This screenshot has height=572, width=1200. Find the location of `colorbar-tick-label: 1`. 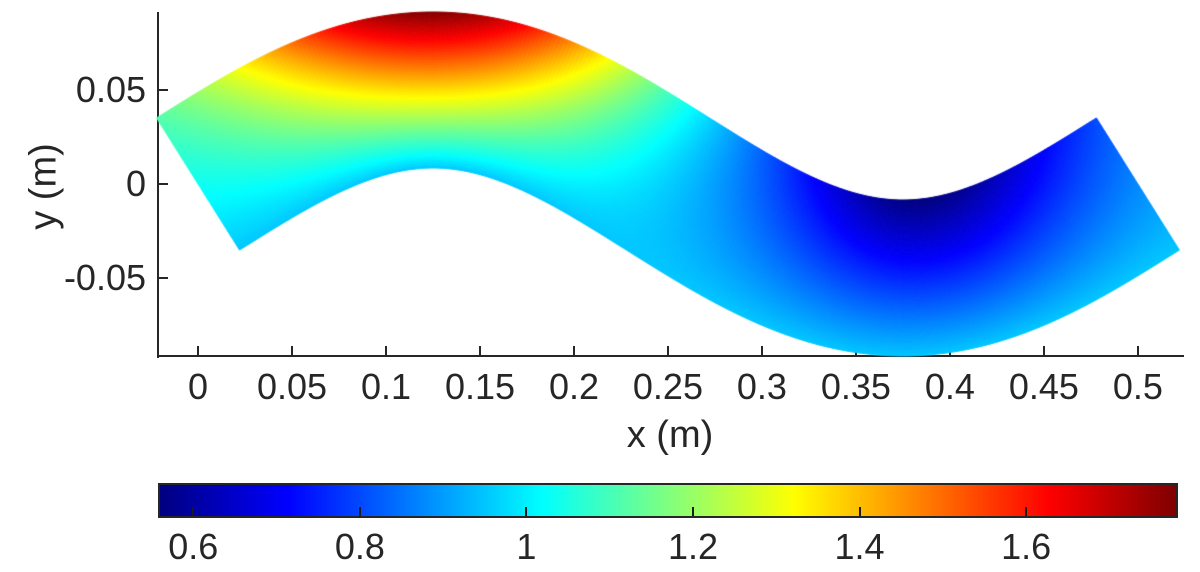

colorbar-tick-label: 1 is located at coordinates (526, 546).